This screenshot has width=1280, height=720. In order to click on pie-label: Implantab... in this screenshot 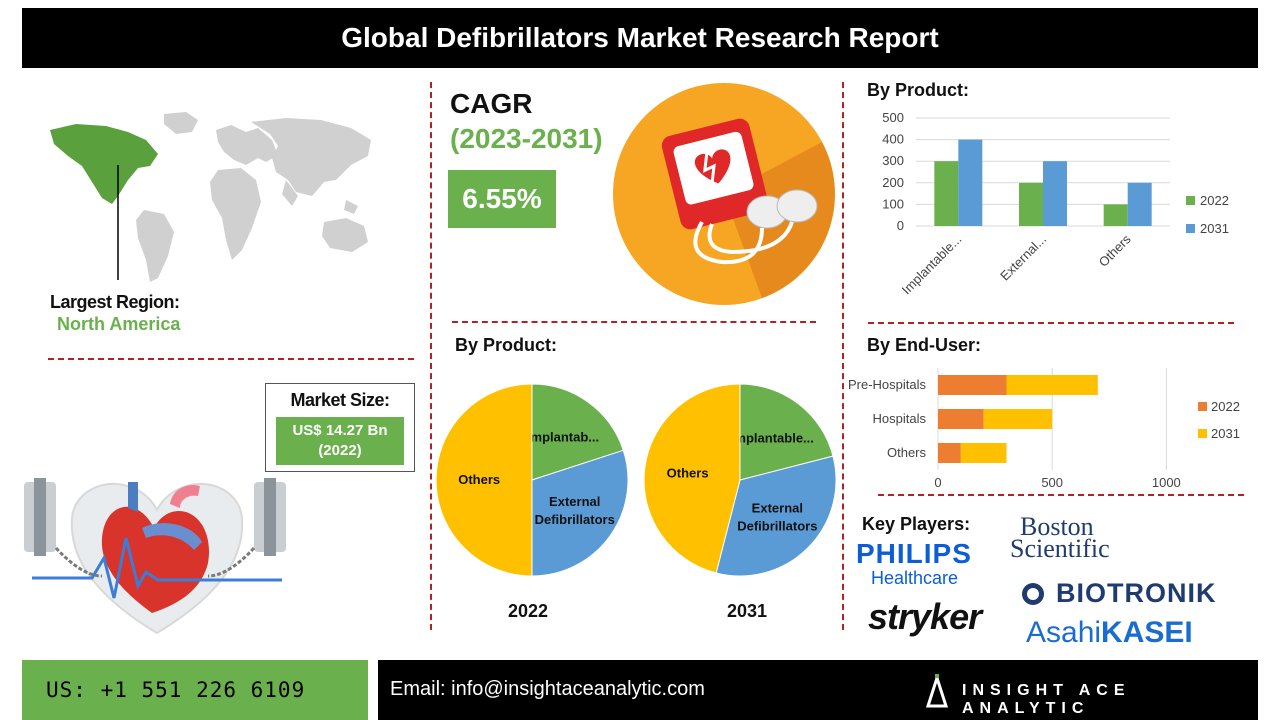, I will do `click(563, 436)`.